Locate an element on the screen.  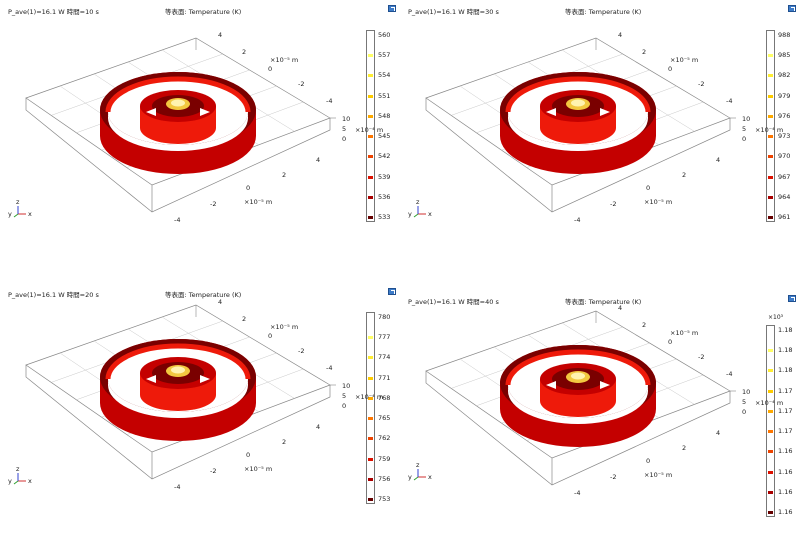
colorbar-tick-label: 979 is located at coordinates (784, 95).